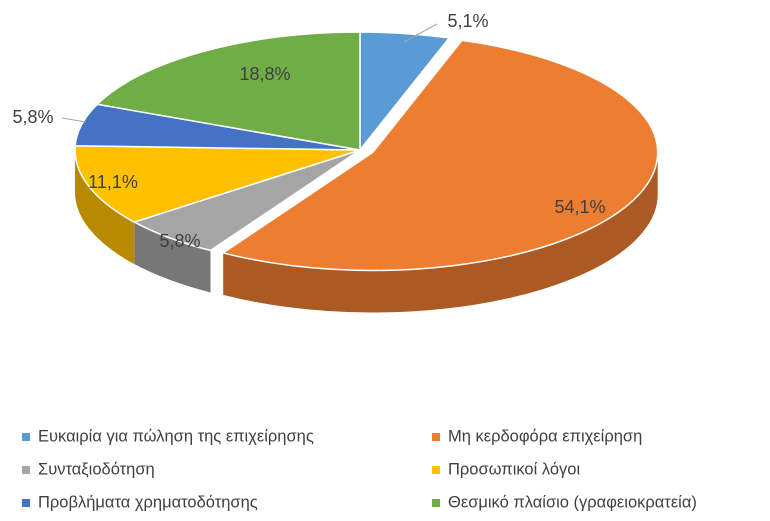  Describe the element at coordinates (514, 469) in the screenshot. I see `legend-label: Προσωπικοί λόγοι` at that location.